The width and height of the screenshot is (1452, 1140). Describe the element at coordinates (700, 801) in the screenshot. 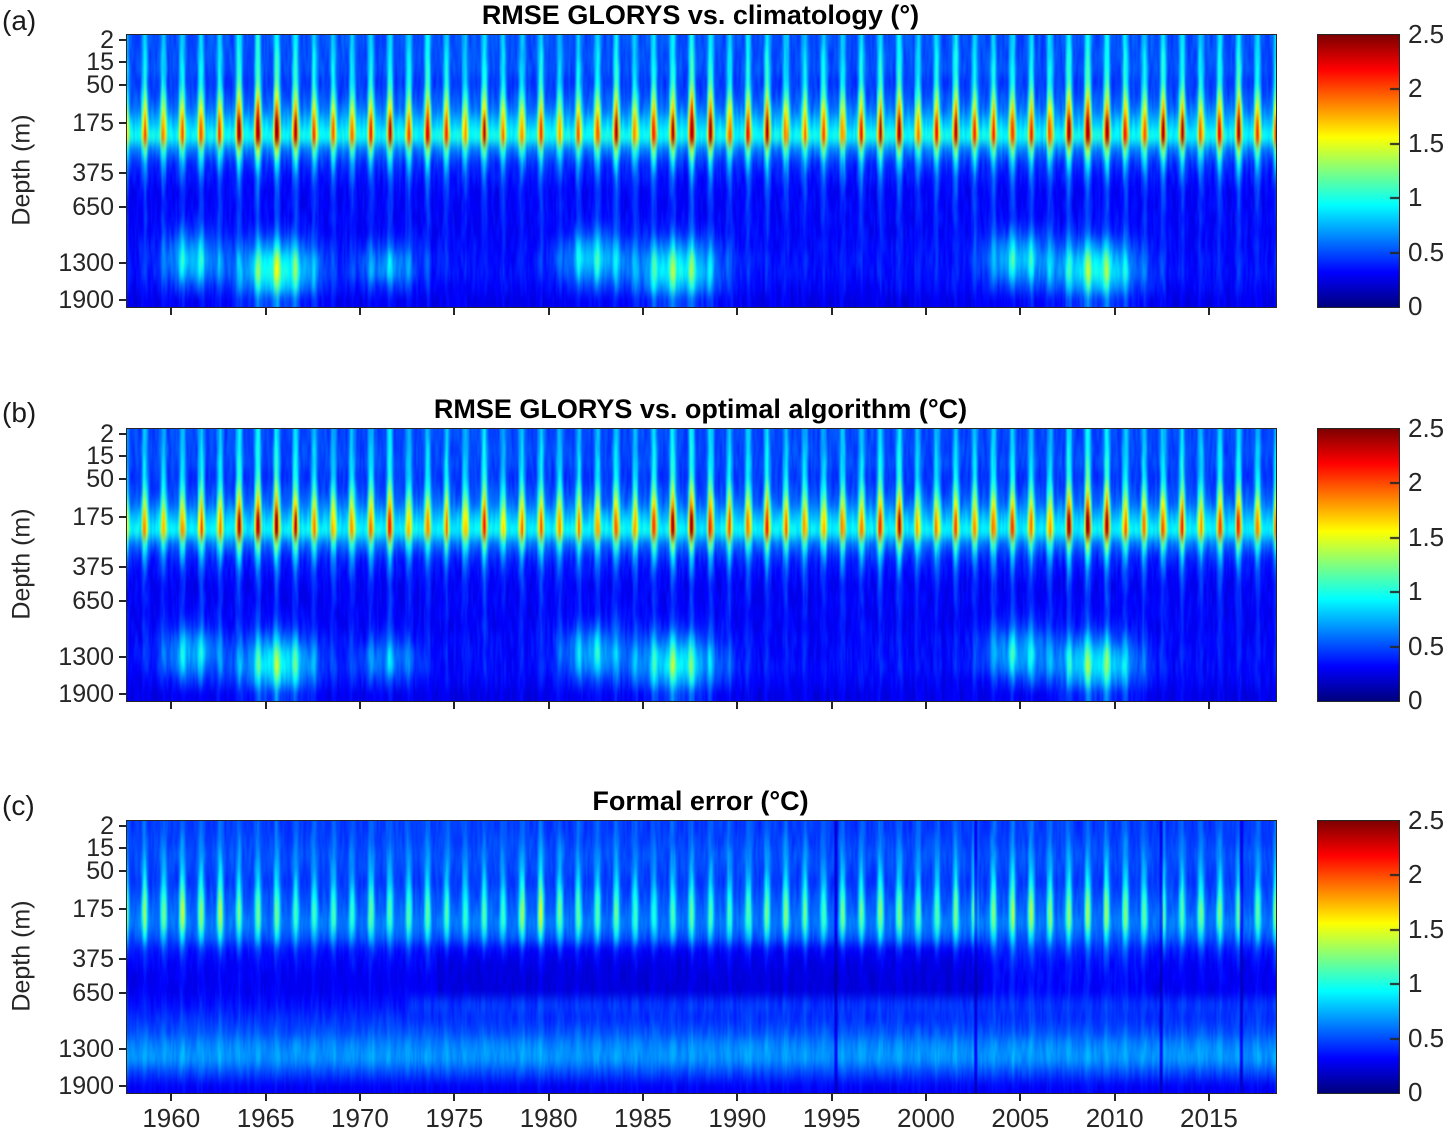

I see `panel-c-title: Formal error (°C)` at that location.